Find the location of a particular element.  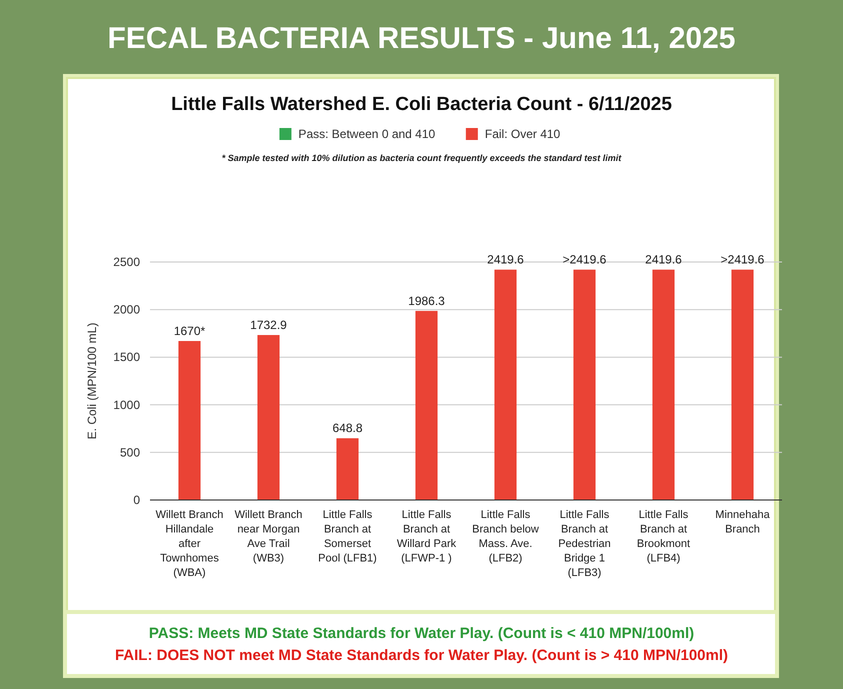

text: PASS: Meets MD State Standards for Water Play. (Count is < 410 MPN/100ml) is located at coordinates (421, 633).